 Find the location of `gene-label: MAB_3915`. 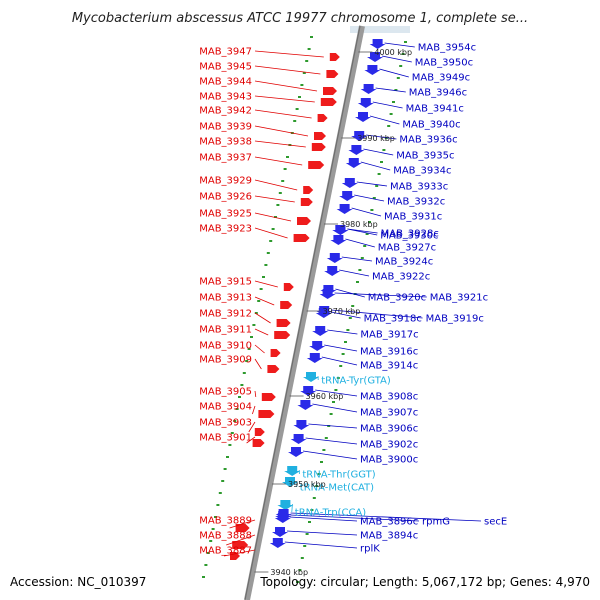

gene-label: MAB_3915 is located at coordinates (225, 282).